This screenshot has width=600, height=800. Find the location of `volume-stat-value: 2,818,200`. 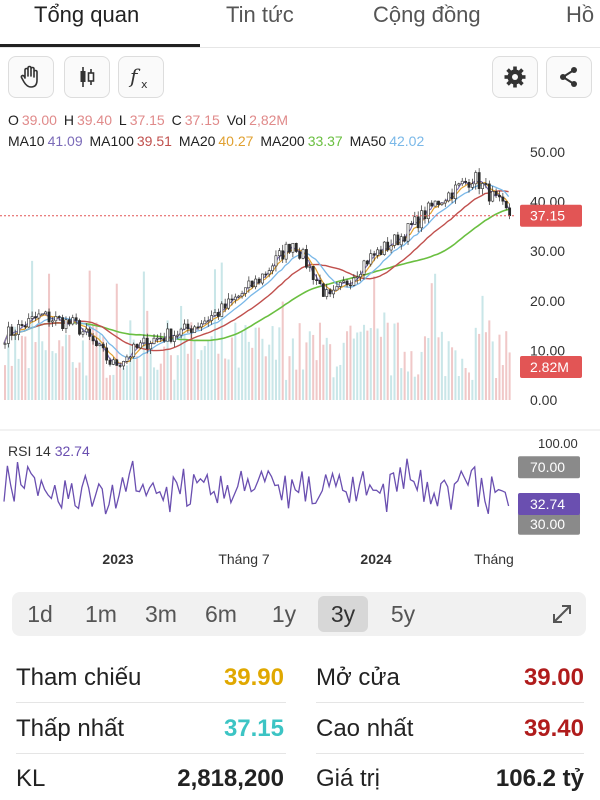

volume-stat-value: 2,818,200 is located at coordinates (230, 778).